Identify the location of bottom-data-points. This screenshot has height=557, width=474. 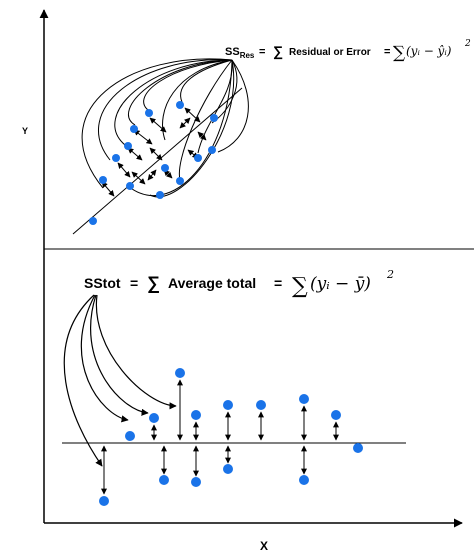
(231, 437).